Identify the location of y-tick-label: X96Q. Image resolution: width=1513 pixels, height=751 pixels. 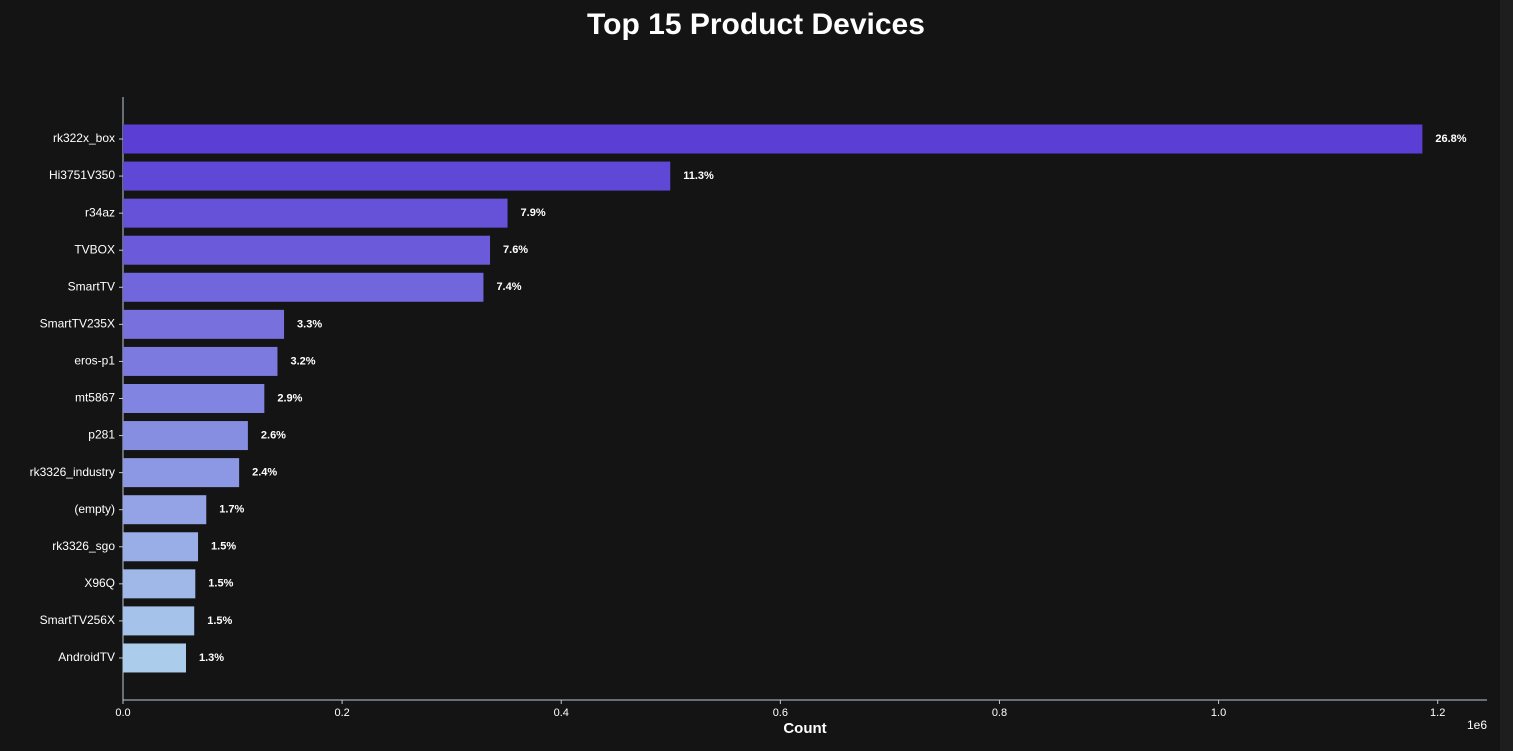
(99, 583).